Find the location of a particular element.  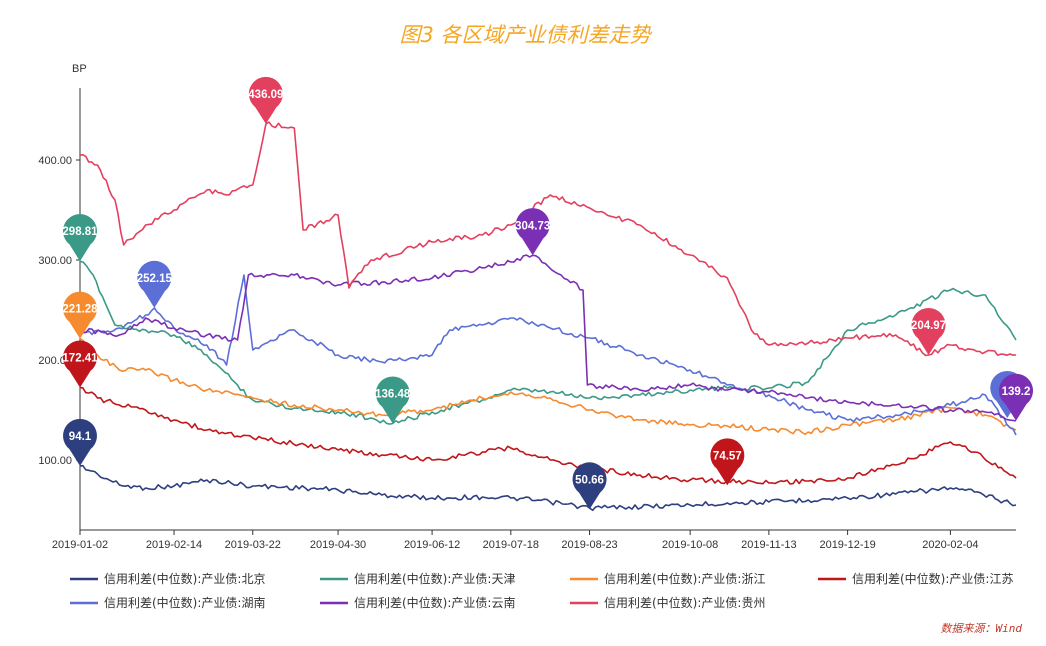

legend-label: 信用利差(中位数):产业债:云南 is located at coordinates (434, 602).